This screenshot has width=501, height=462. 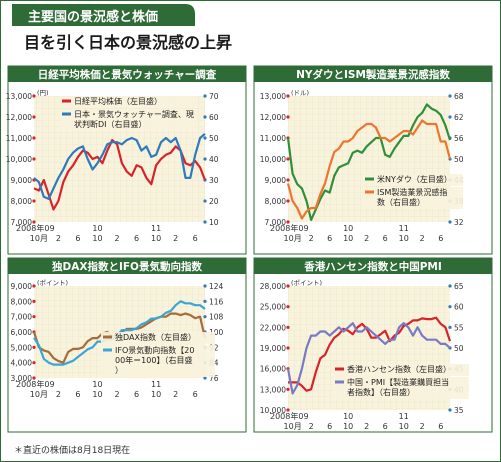 I want to click on left-tick-label: 12,000, so click(x=19, y=117).